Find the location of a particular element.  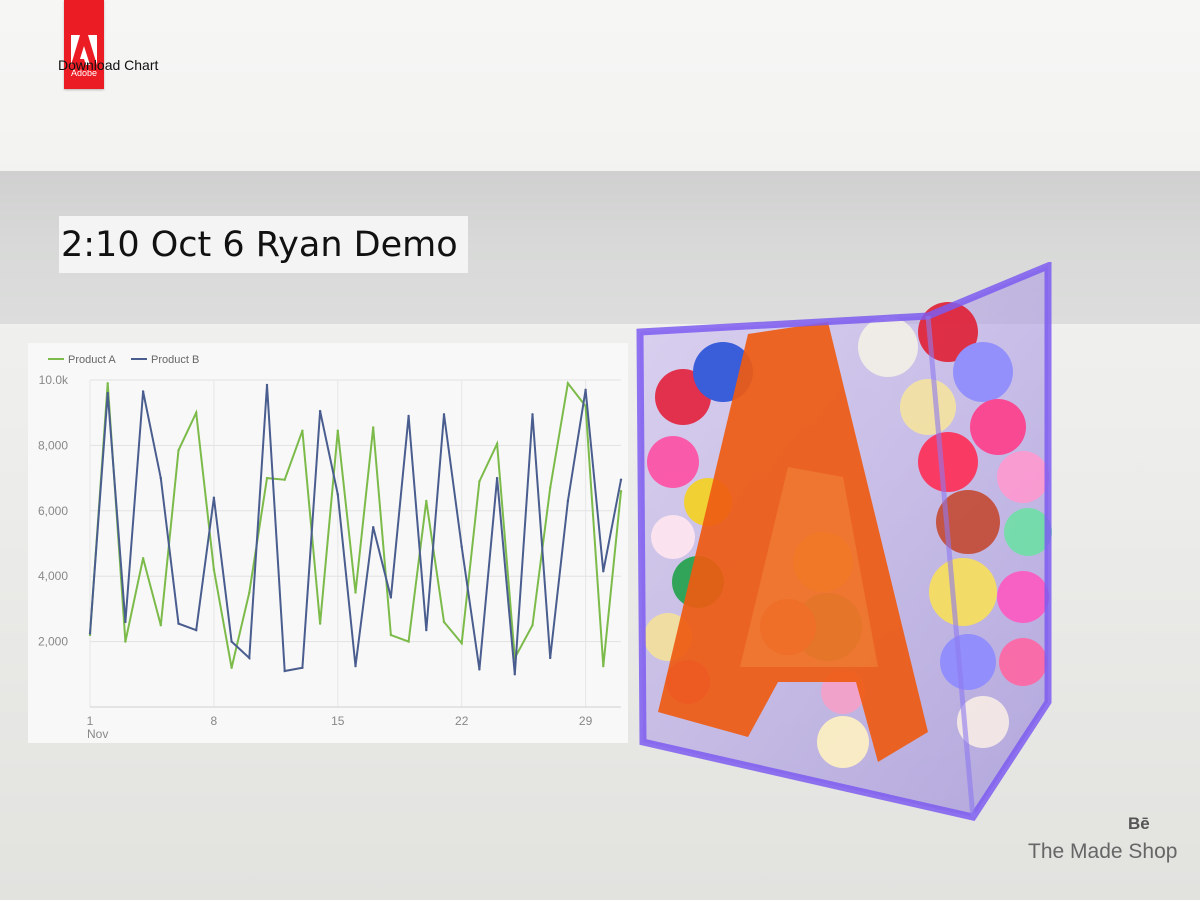

x-tick-label: 22 is located at coordinates (462, 721).